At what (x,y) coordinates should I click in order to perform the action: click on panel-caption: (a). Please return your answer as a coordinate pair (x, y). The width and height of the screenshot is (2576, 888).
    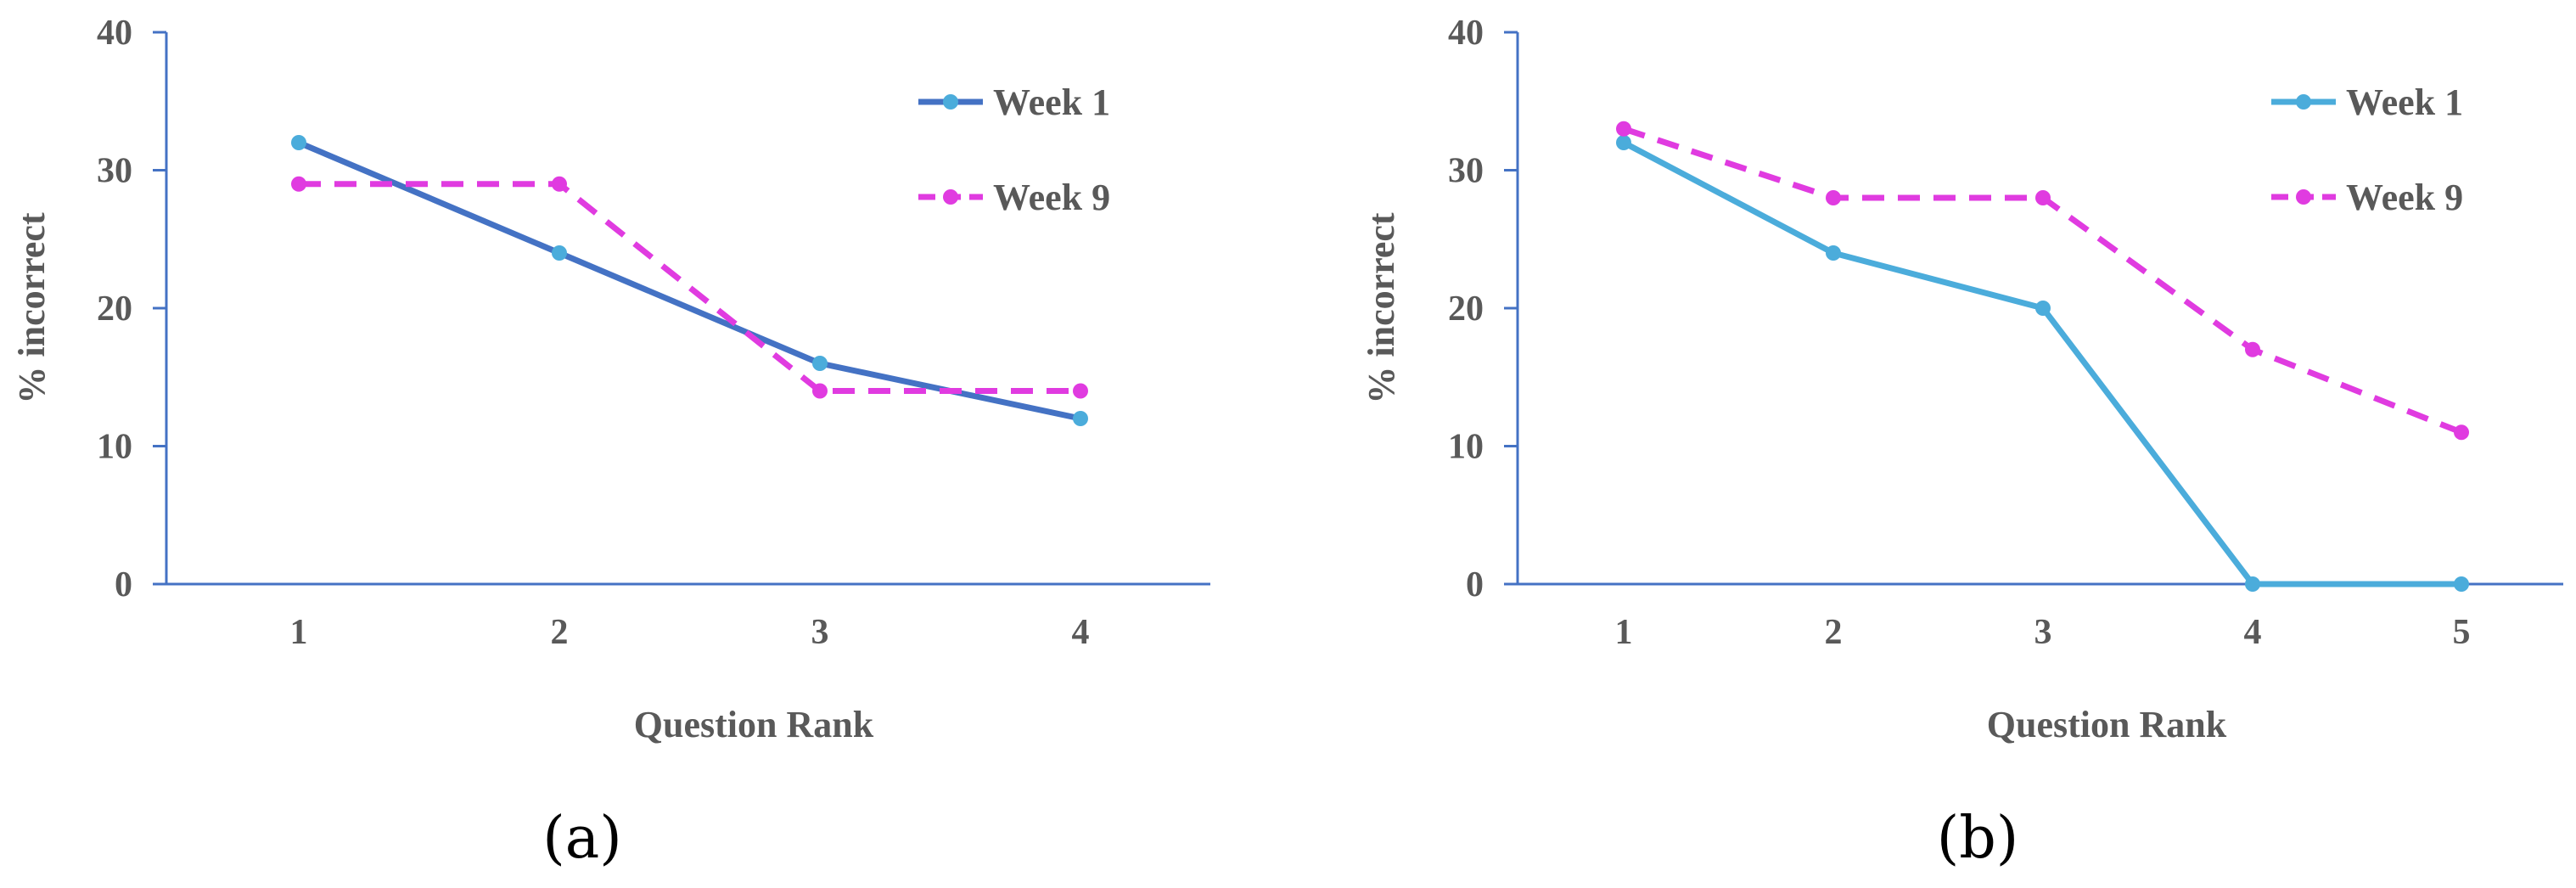
    Looking at the image, I should click on (582, 838).